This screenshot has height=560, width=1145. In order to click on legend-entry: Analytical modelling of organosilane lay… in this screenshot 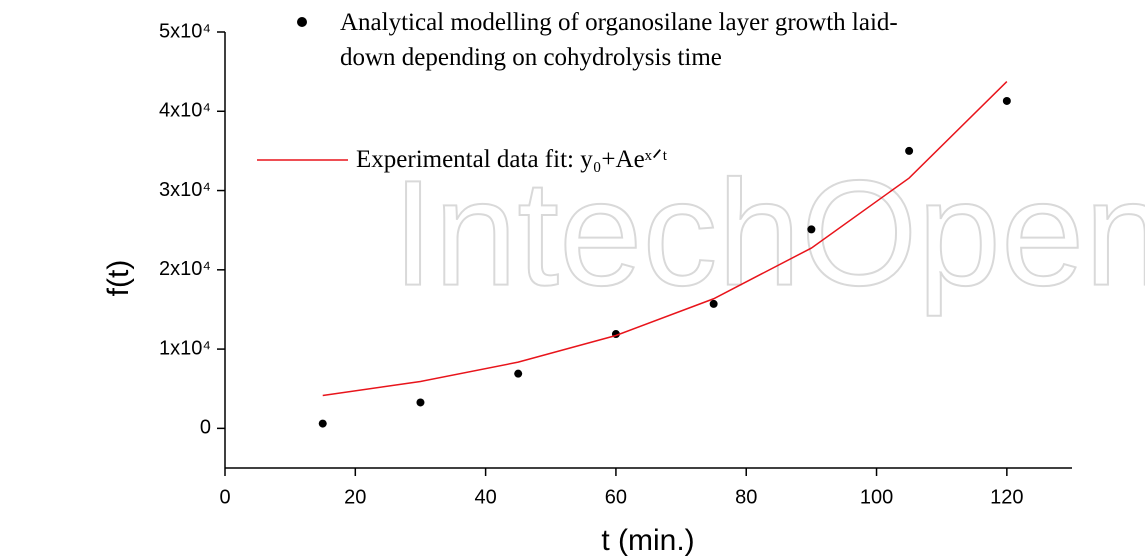, I will do `click(619, 40)`.